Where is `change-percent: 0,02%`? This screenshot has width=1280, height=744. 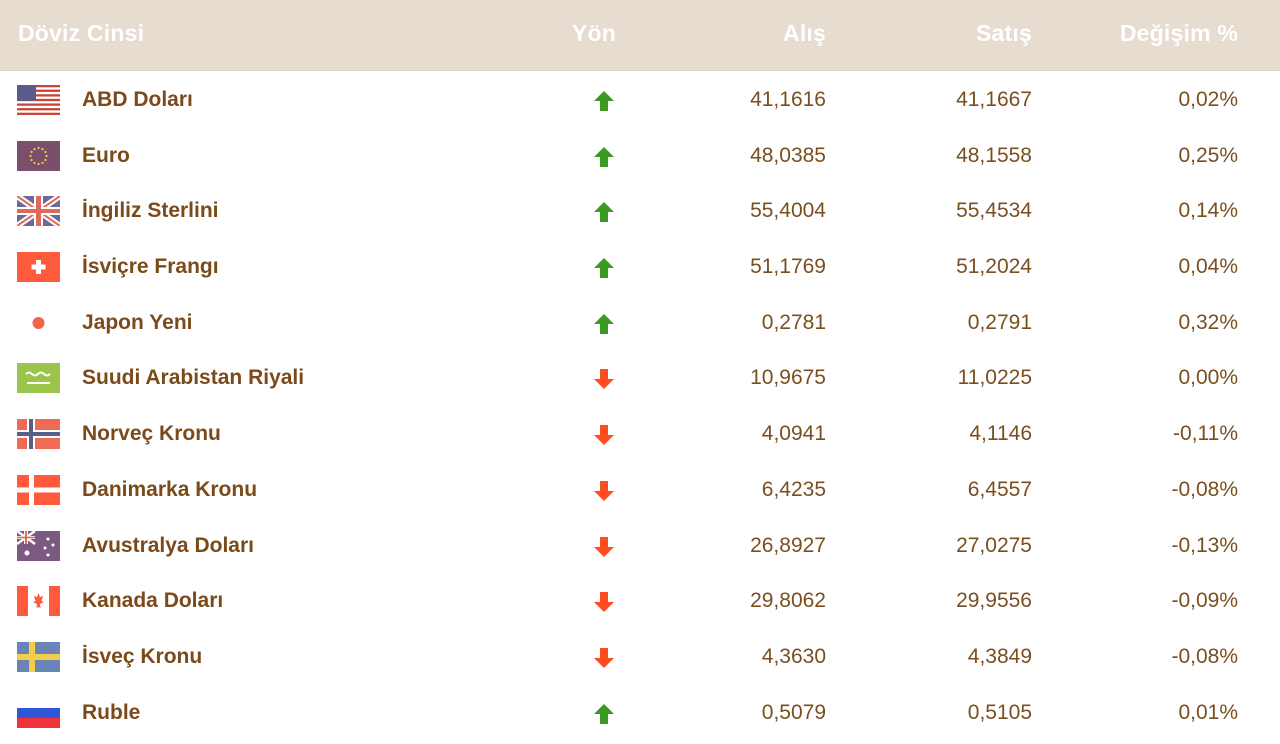
change-percent: 0,02% is located at coordinates (1208, 99).